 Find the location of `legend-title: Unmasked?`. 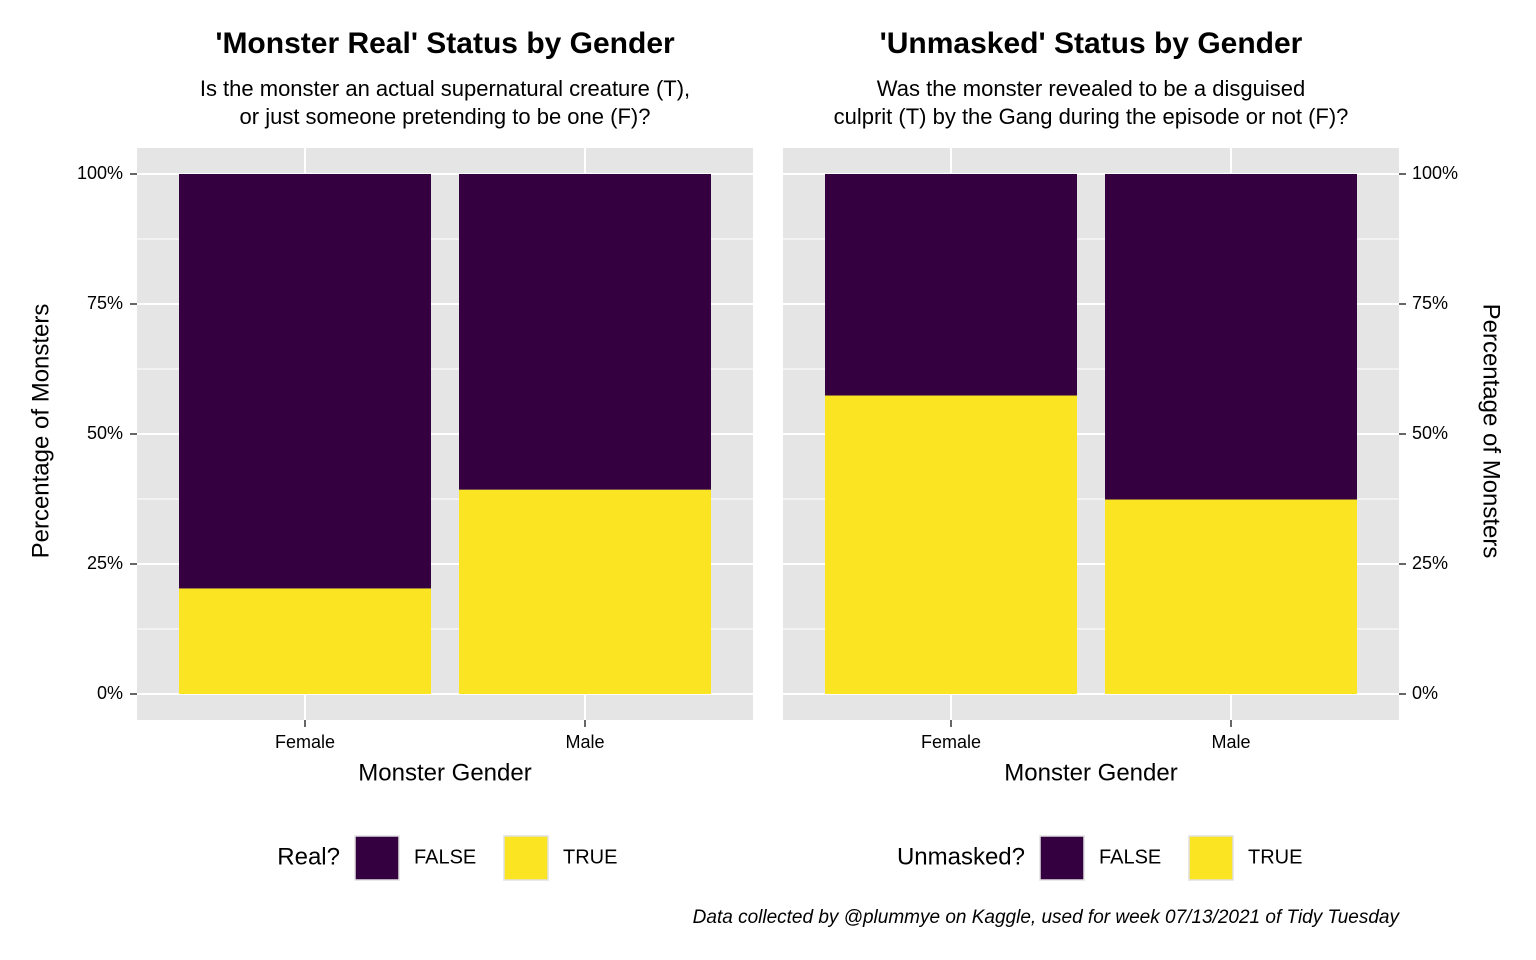

legend-title: Unmasked? is located at coordinates (961, 856).